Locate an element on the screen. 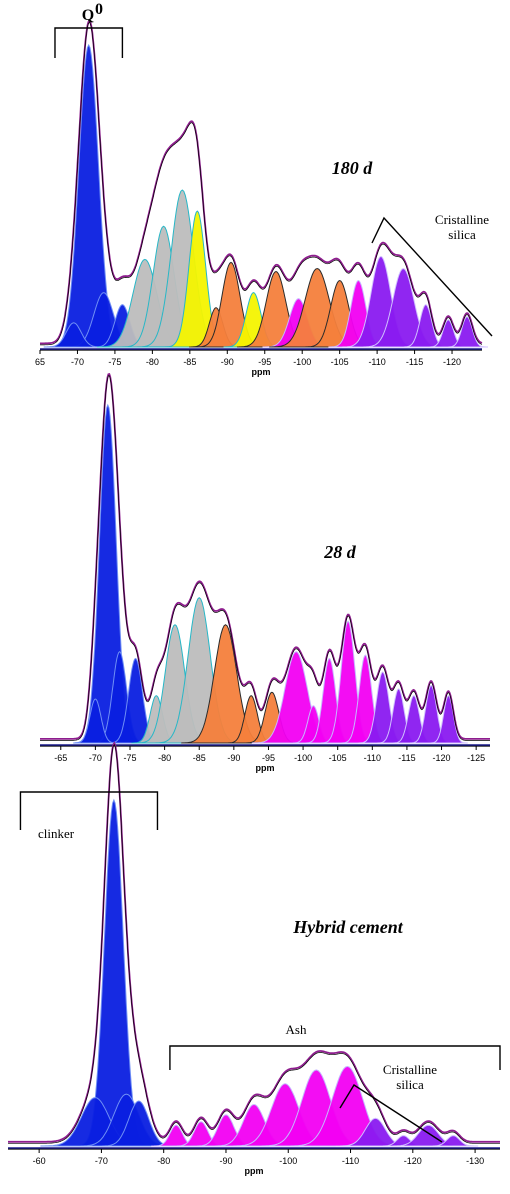 This screenshot has width=510, height=1194. sample-label: 180 d is located at coordinates (353, 168).